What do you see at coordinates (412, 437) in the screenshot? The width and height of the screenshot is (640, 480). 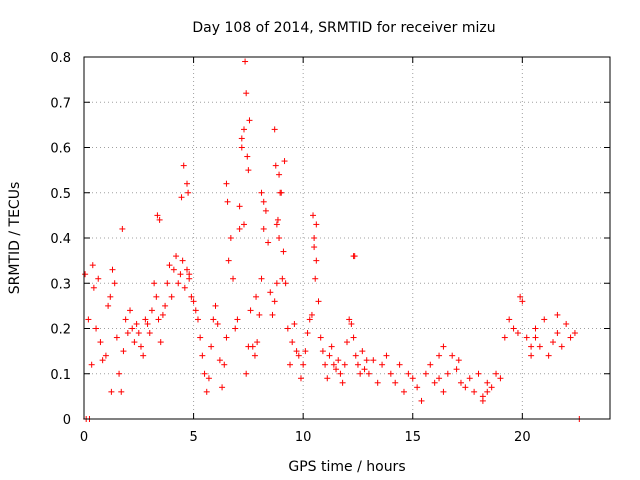 I see `x-tick-label: 15` at bounding box center [412, 437].